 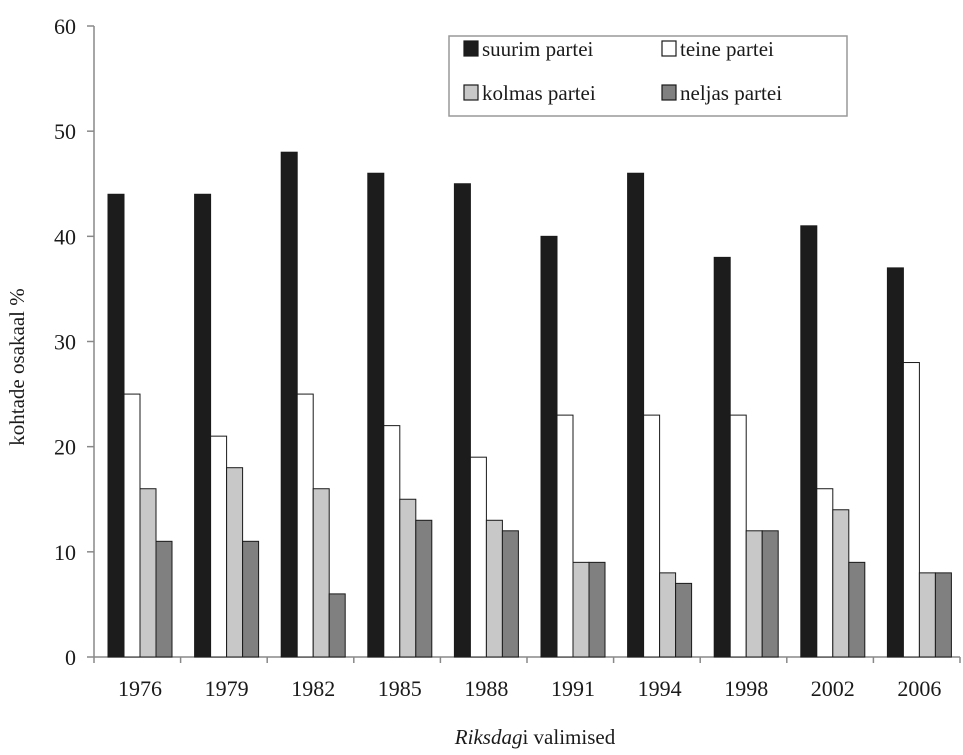 What do you see at coordinates (219, 546) in the screenshot?
I see `bar-teine-partei-1979` at bounding box center [219, 546].